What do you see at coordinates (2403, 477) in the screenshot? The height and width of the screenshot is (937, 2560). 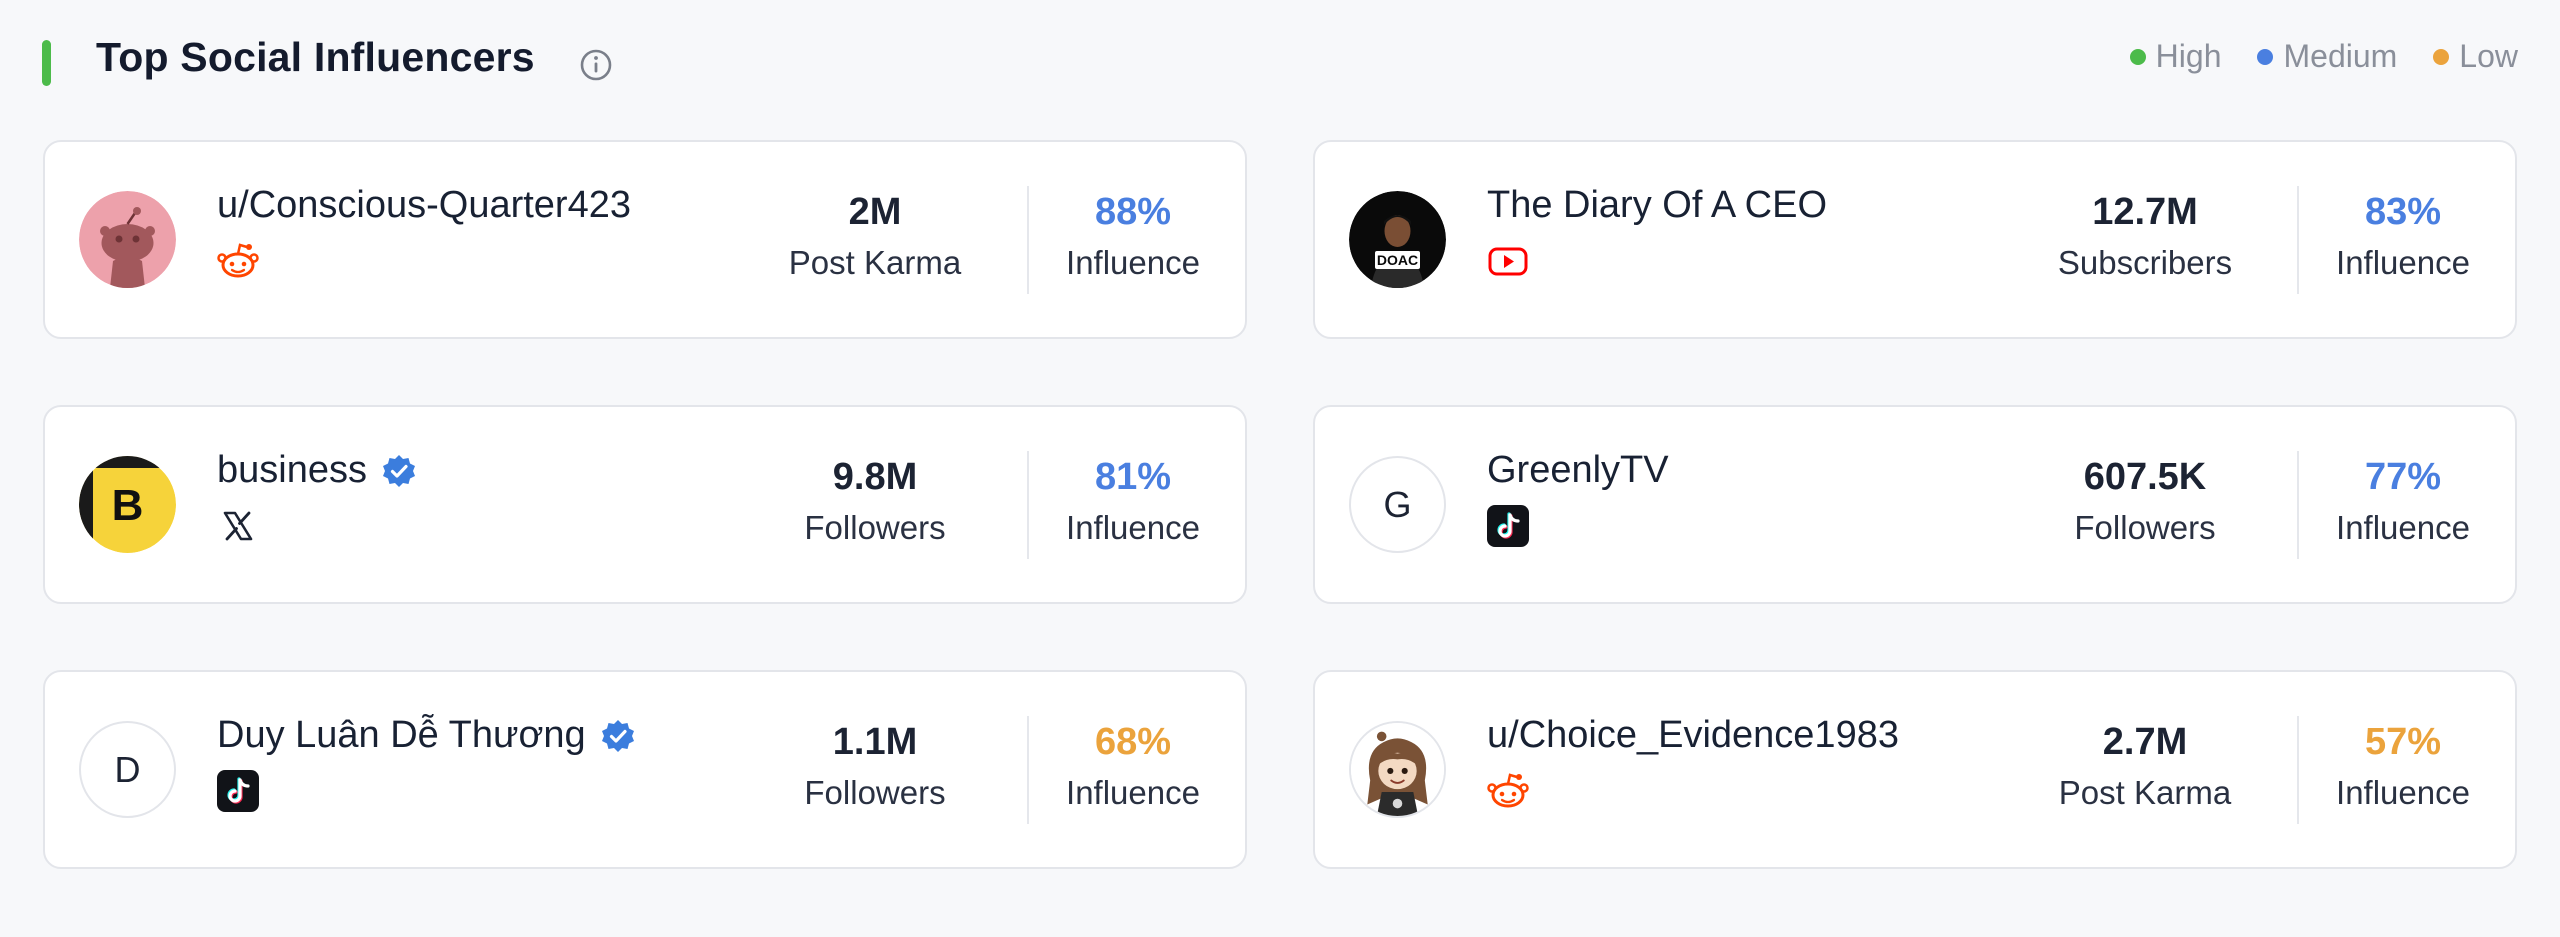 I see `influence-value: 77%` at bounding box center [2403, 477].